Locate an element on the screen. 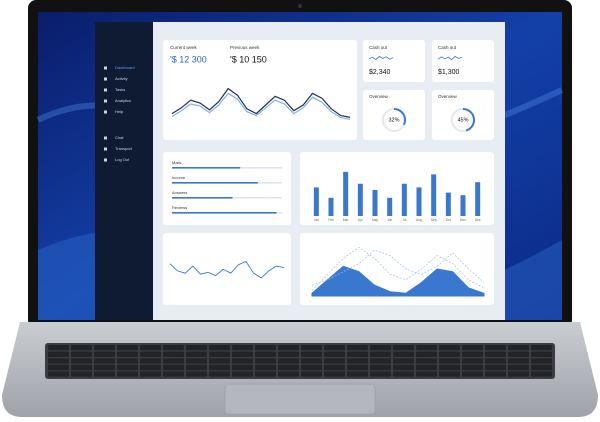 The height and width of the screenshot is (422, 600). x-tick-label: Jan is located at coordinates (316, 220).